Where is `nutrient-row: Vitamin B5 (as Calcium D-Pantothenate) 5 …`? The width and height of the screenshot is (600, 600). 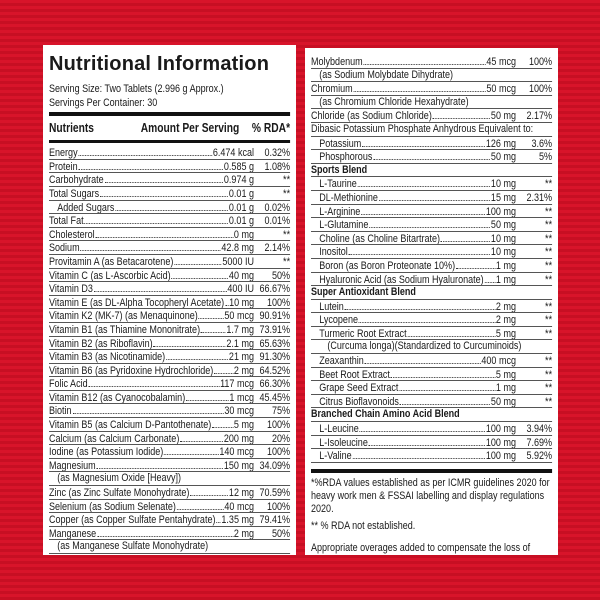
nutrient-row: Vitamin B5 (as Calcium D-Pantothenate) 5 … is located at coordinates (170, 425).